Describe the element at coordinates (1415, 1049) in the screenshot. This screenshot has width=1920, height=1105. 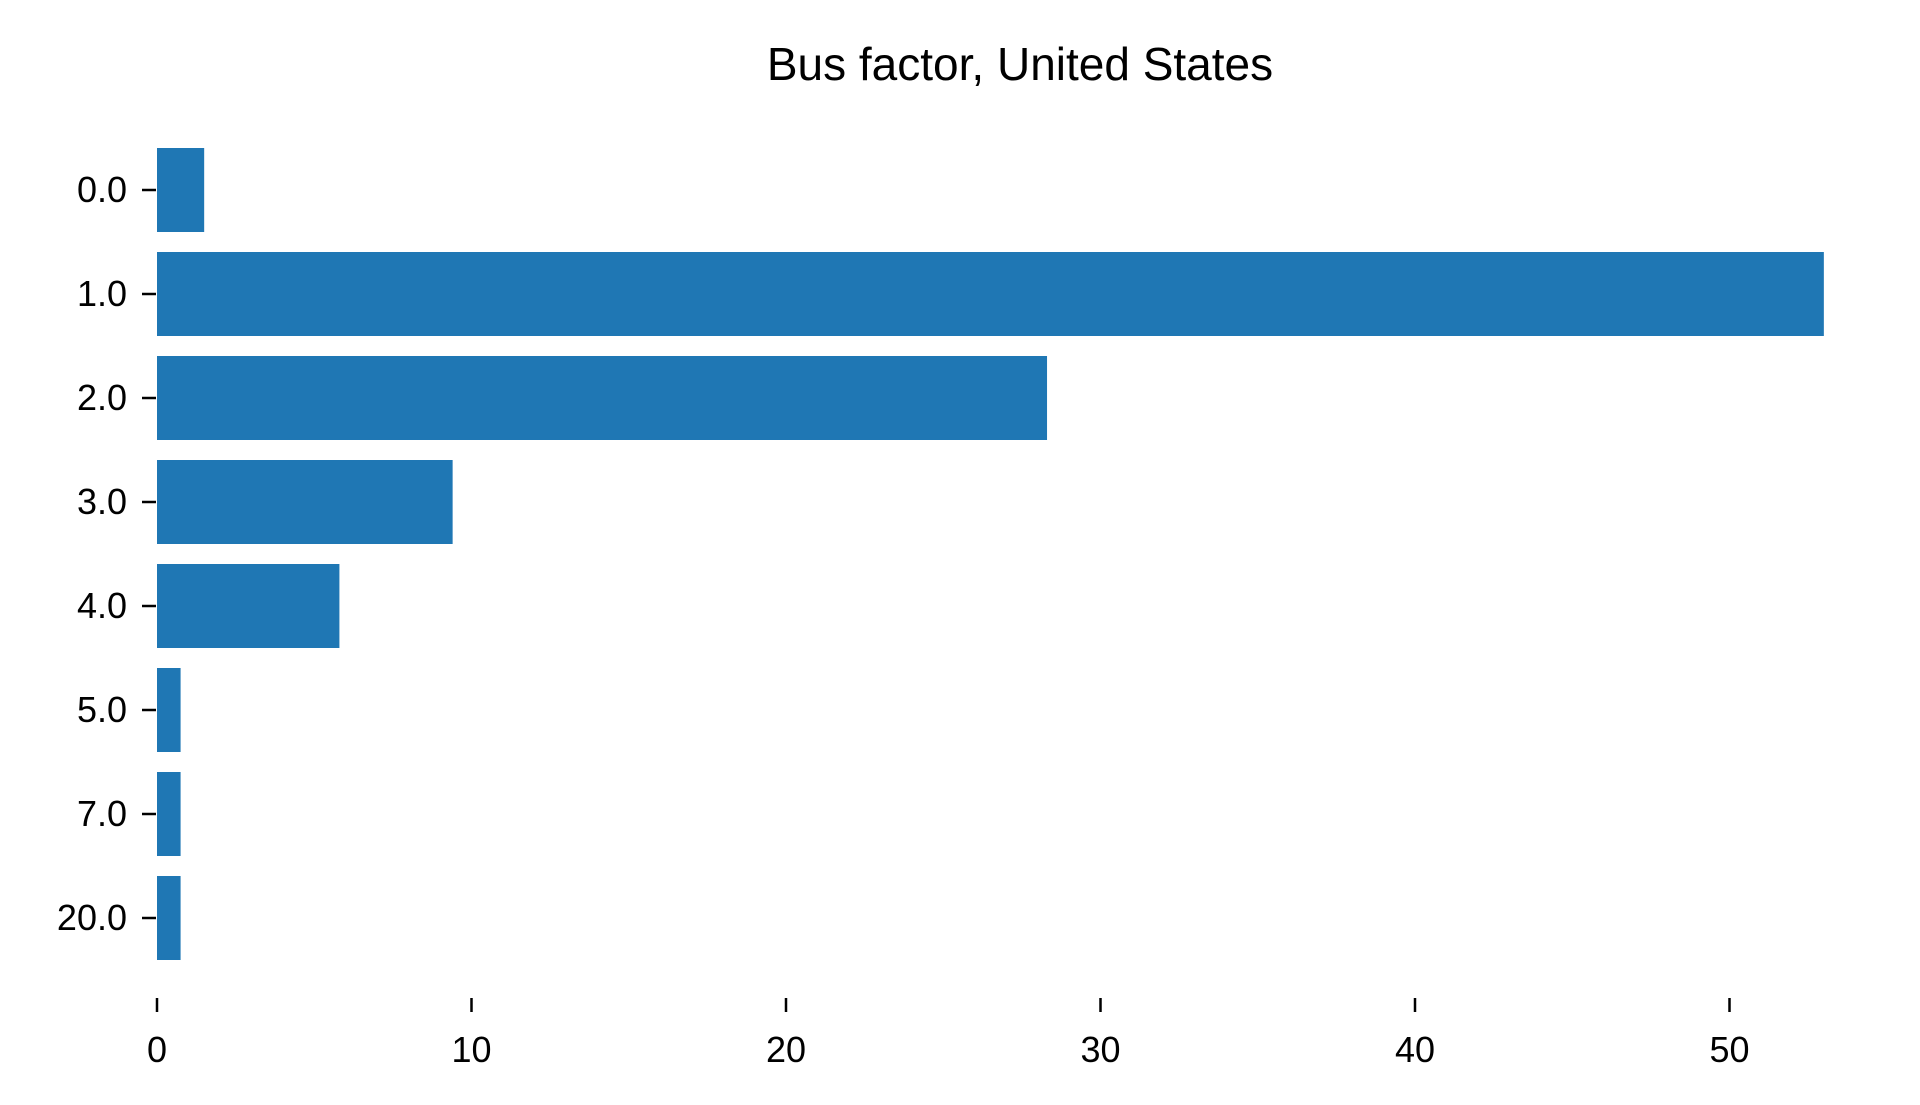
I see `x-tick-label: 40` at that location.